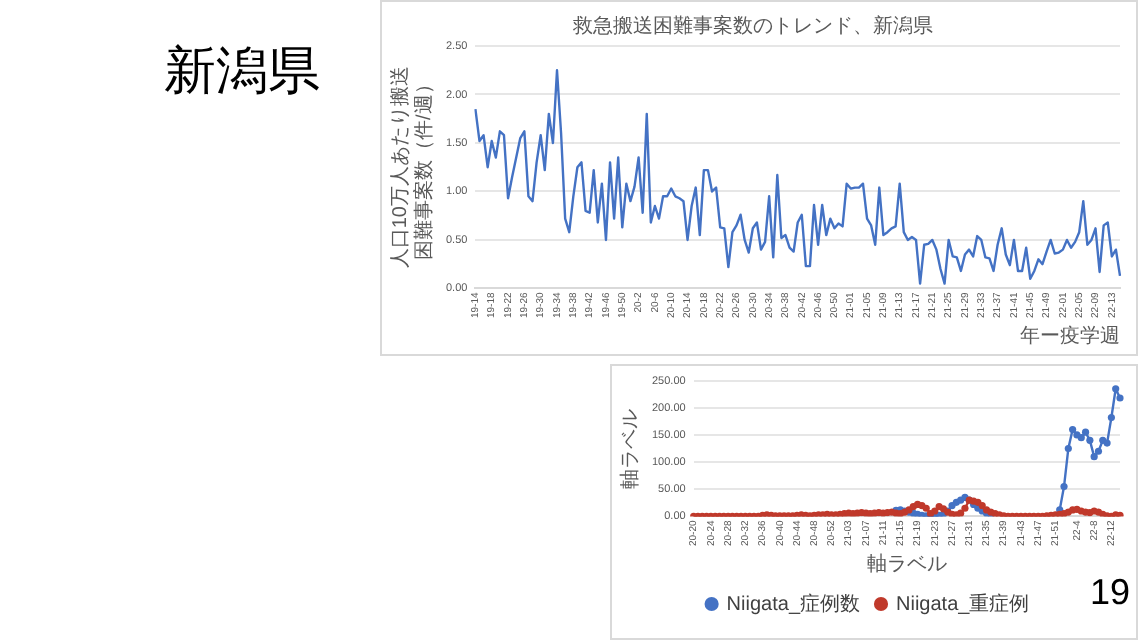 This screenshot has height=640, width=1138. Describe the element at coordinates (906, 563) in the screenshot. I see `x-axis-title: 軸ラベル` at that location.